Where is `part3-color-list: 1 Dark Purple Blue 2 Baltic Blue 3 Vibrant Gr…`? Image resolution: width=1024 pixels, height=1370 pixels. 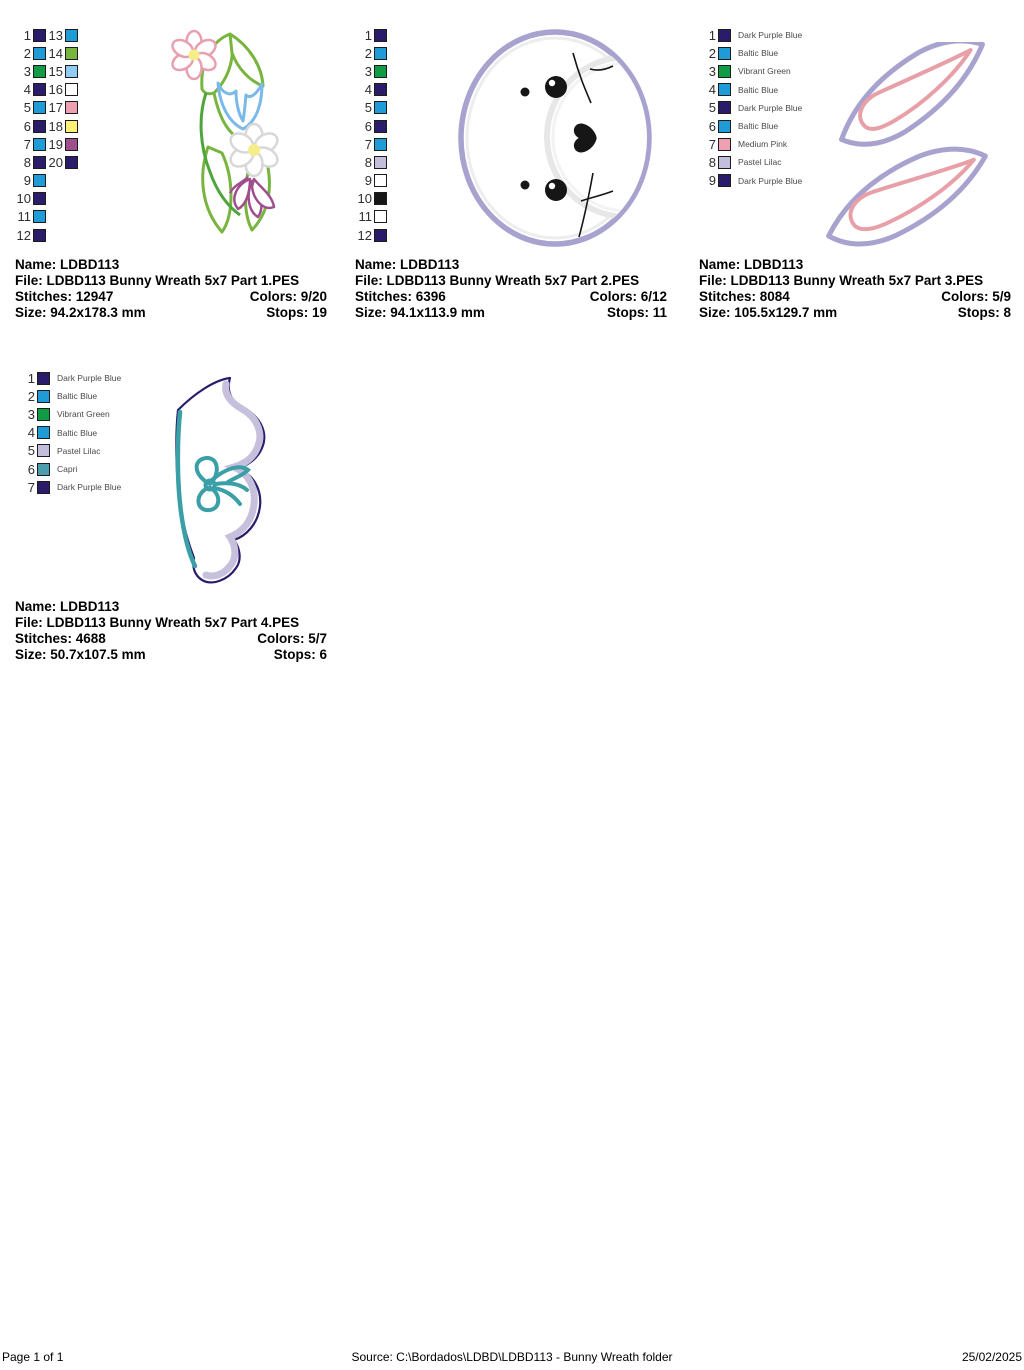 part3-color-list: 1 Dark Purple Blue 2 Baltic Blue 3 Vibrant Gr… is located at coordinates (750, 108).